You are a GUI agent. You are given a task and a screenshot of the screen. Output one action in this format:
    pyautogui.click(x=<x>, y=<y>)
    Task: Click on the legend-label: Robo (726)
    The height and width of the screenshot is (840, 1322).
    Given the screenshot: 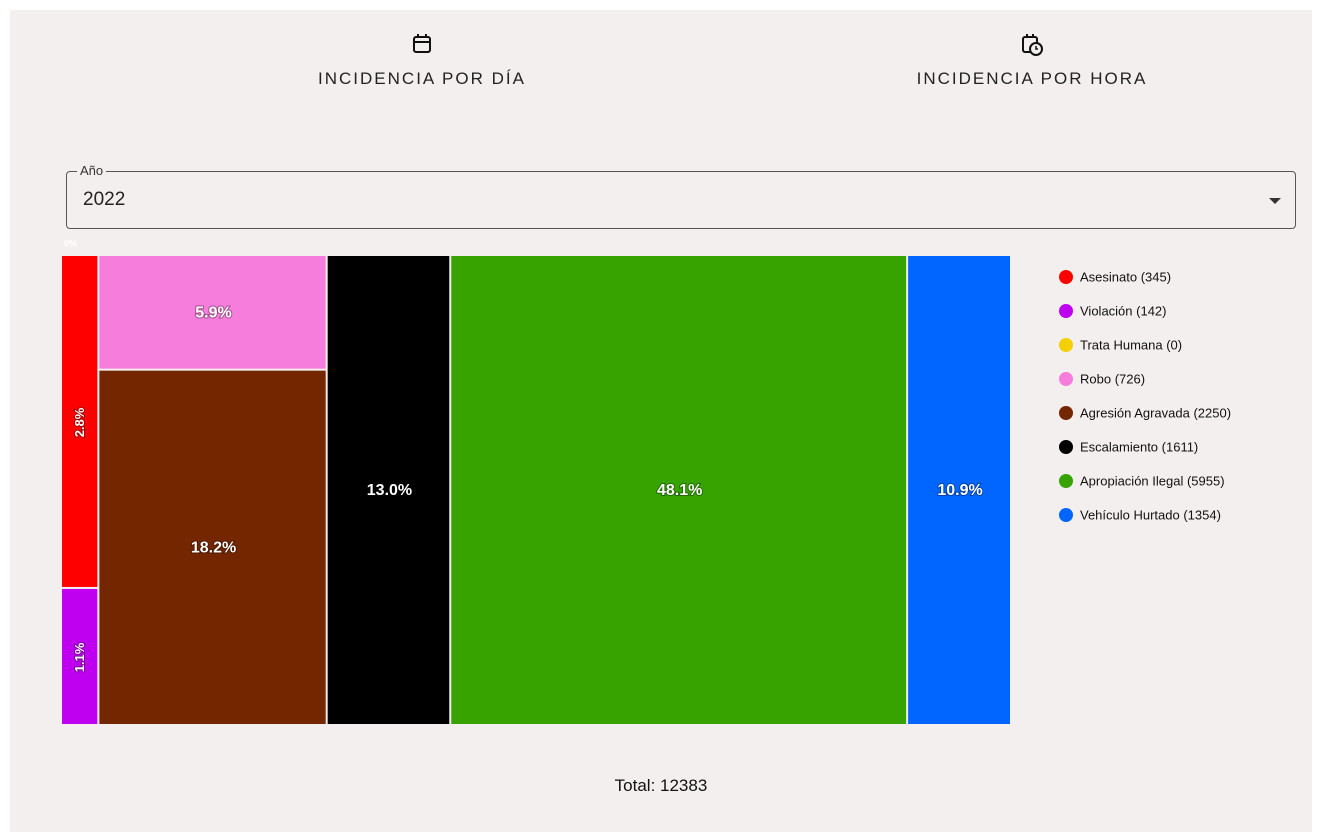 What is the action you would take?
    pyautogui.click(x=1112, y=378)
    